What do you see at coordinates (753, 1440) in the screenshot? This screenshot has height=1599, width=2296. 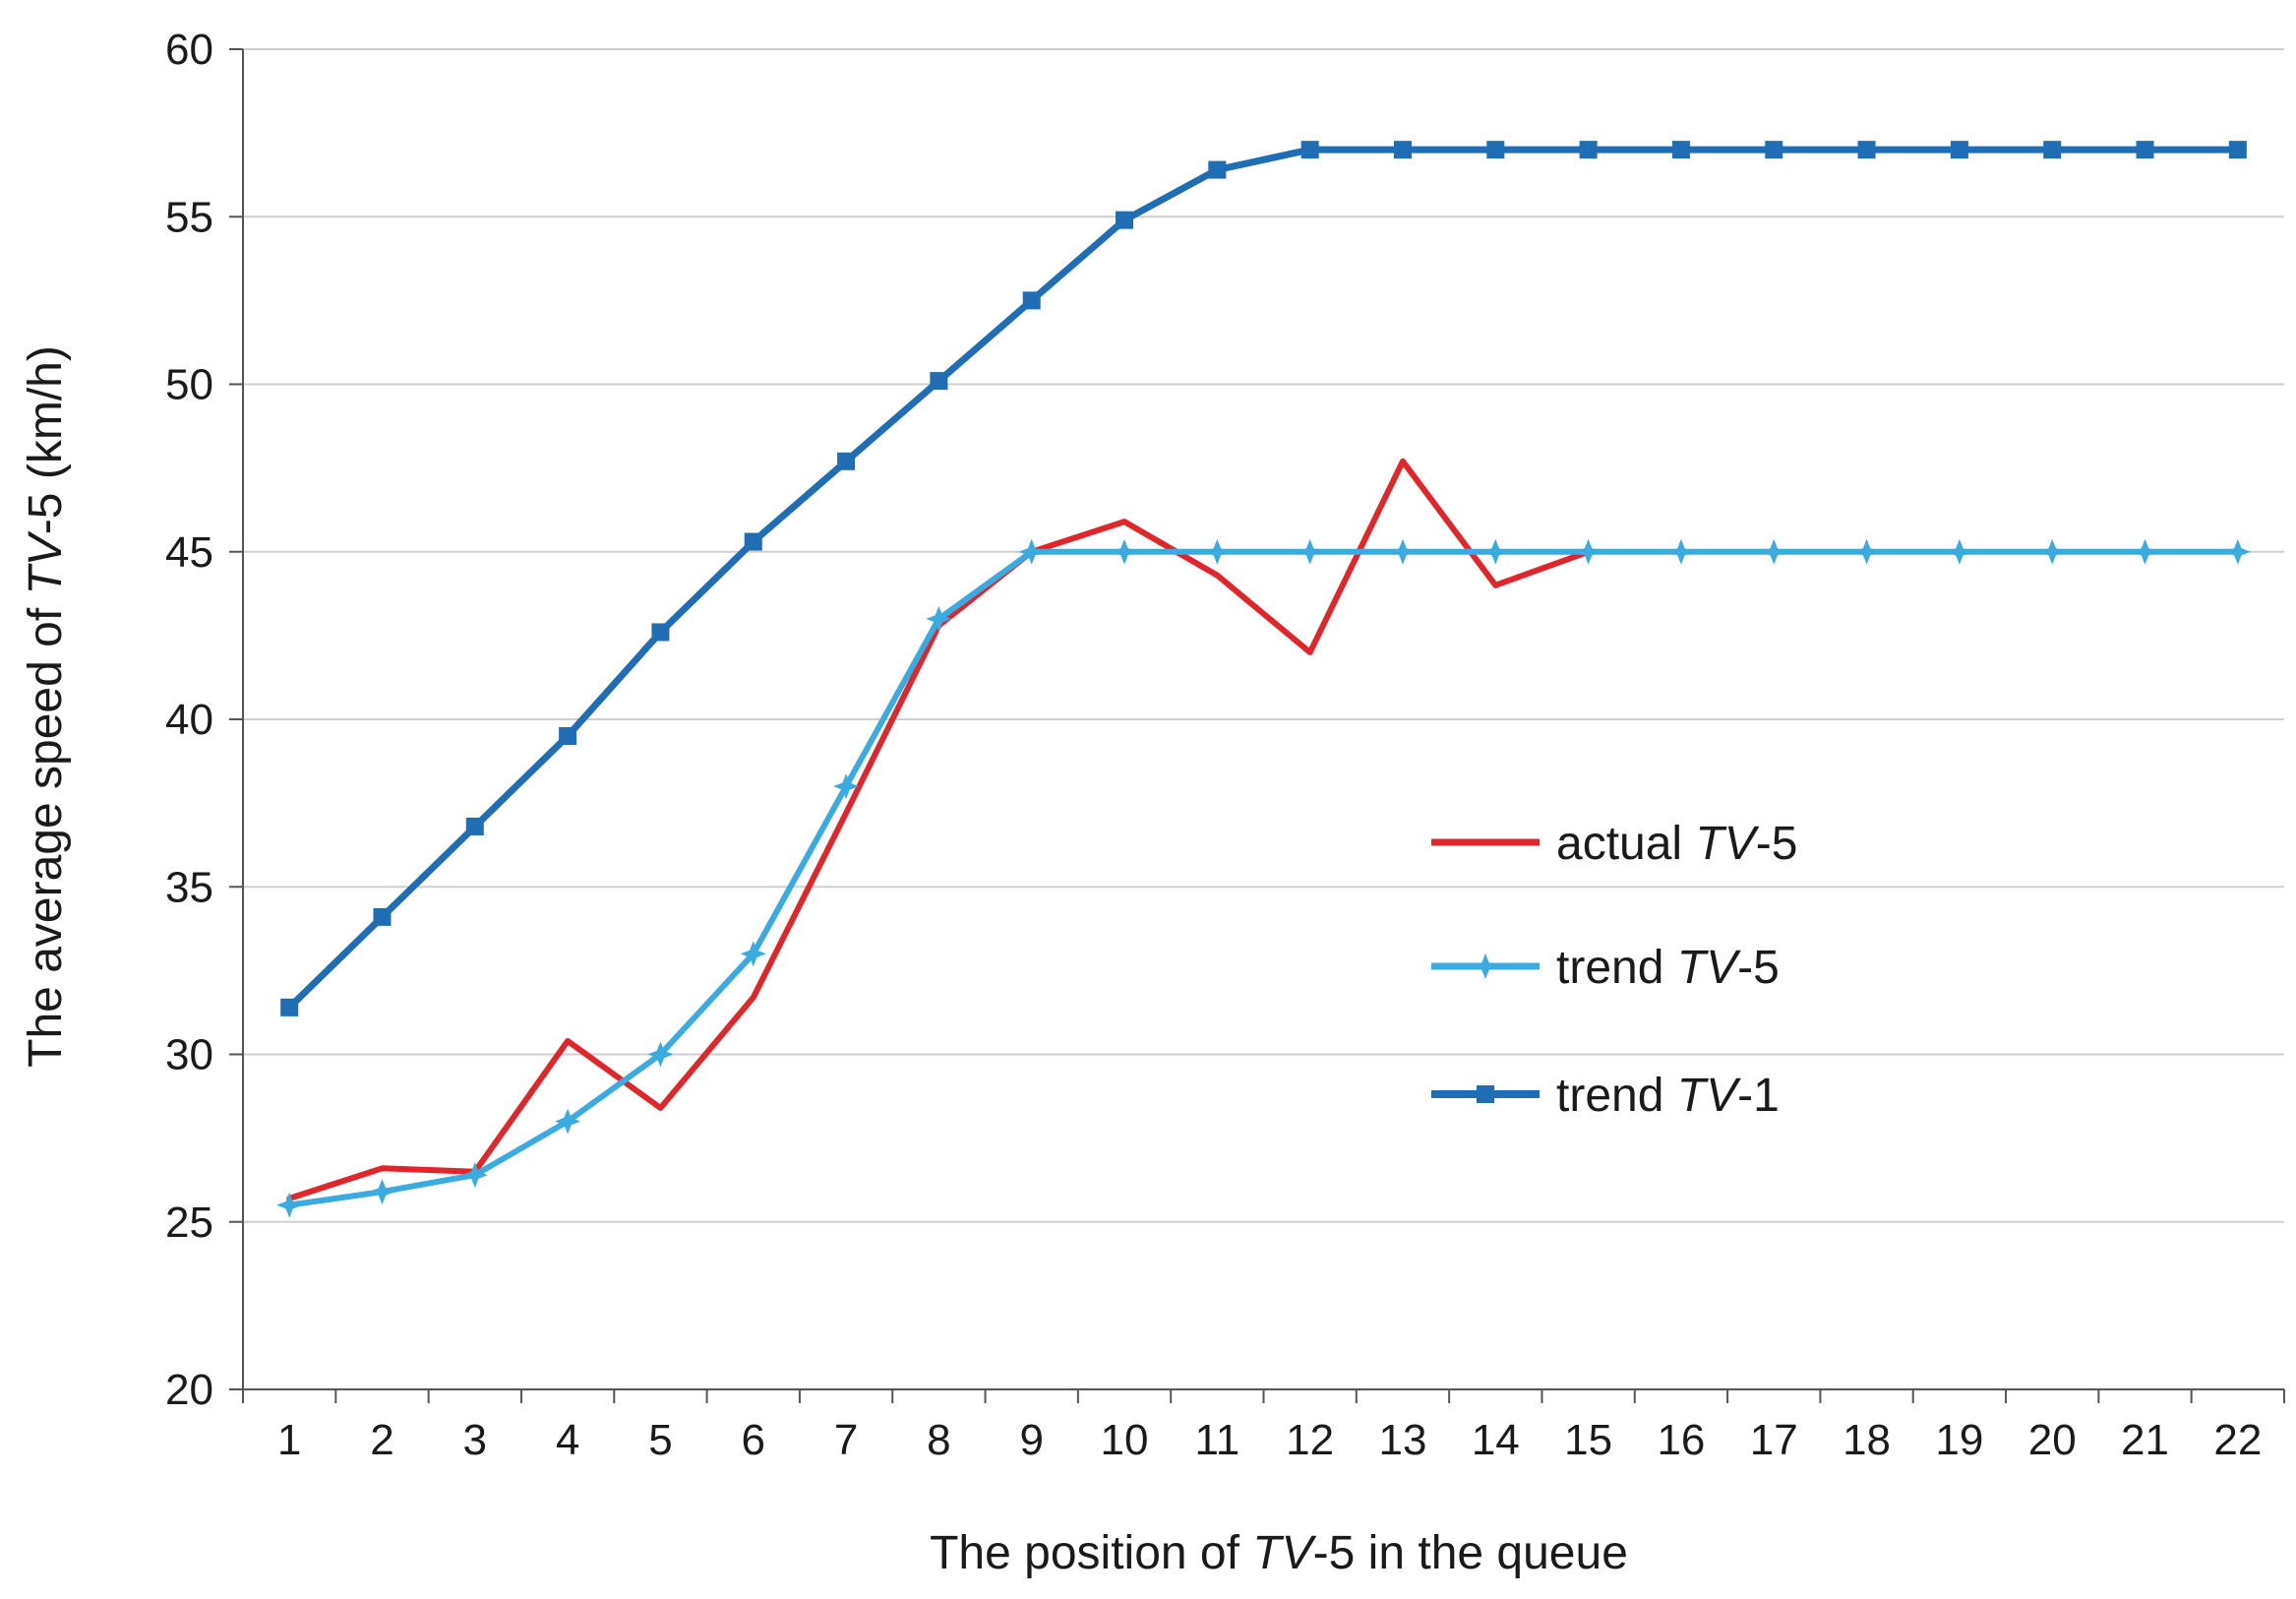 I see `x-tick-label-6: 6` at bounding box center [753, 1440].